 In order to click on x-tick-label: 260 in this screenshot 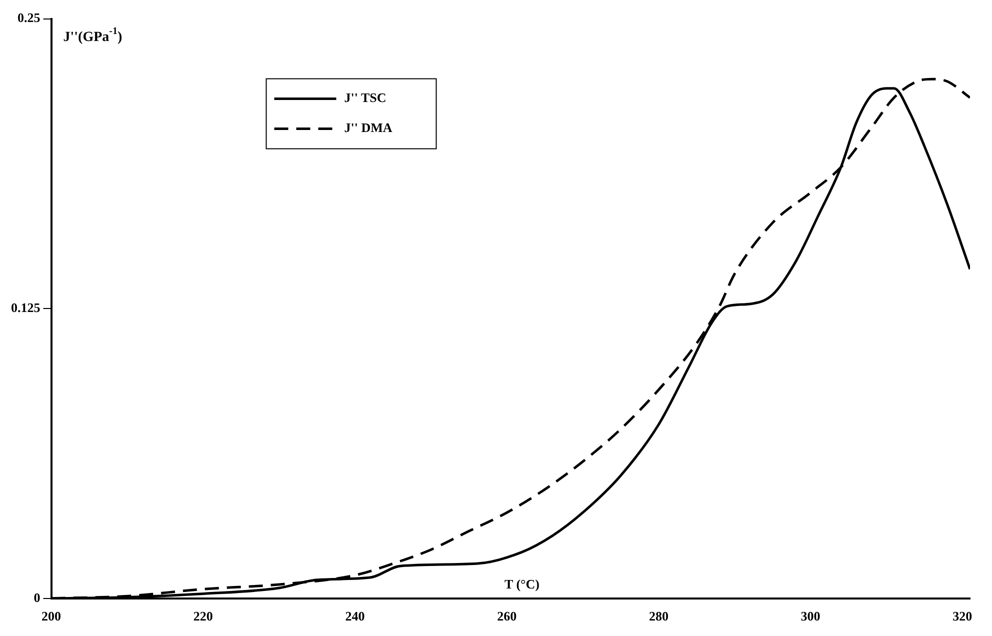, I will do `click(507, 616)`.